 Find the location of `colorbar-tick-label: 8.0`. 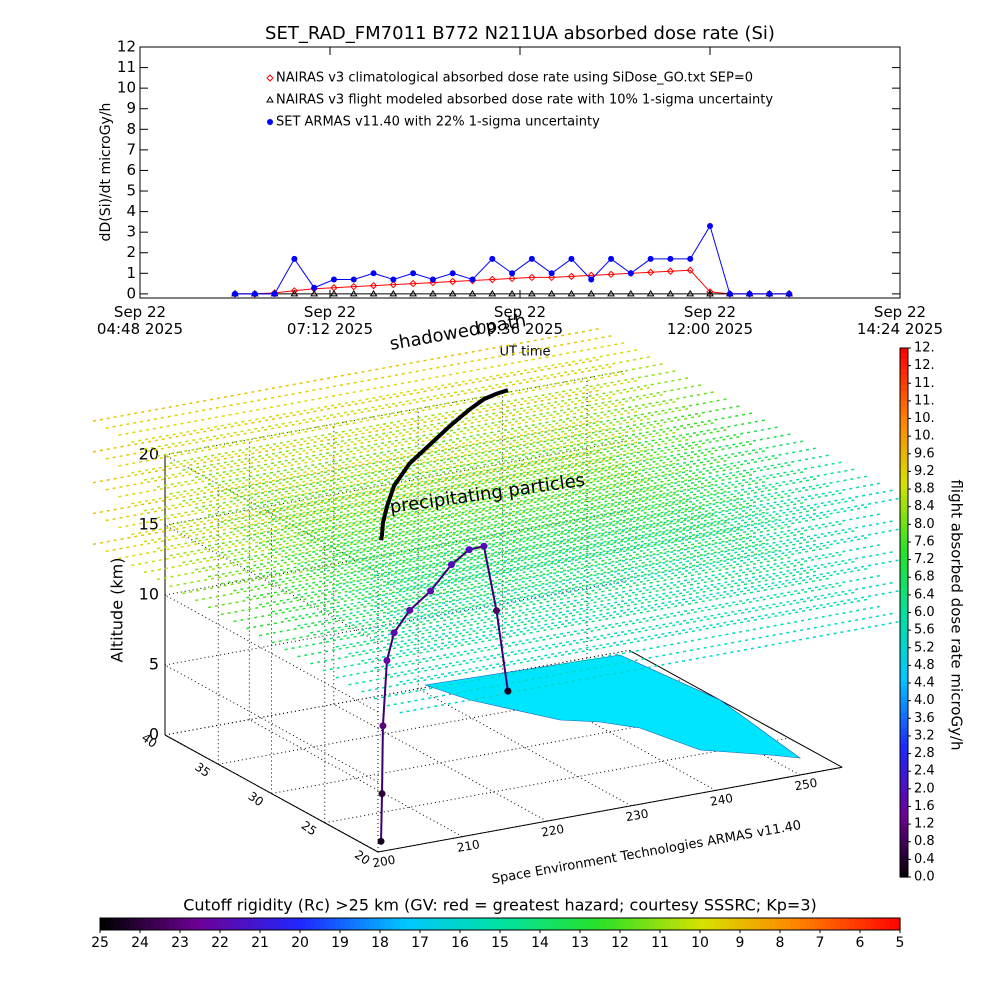

colorbar-tick-label: 8.0 is located at coordinates (924, 524).